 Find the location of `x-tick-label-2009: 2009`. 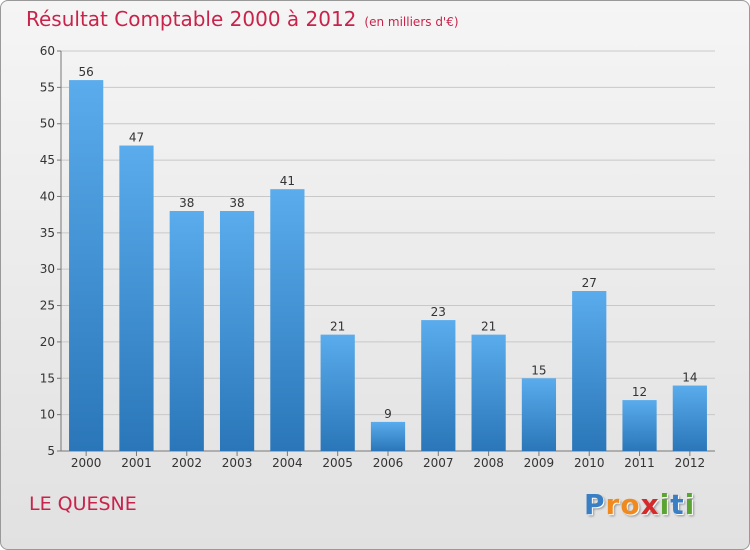

x-tick-label-2009: 2009 is located at coordinates (539, 463).